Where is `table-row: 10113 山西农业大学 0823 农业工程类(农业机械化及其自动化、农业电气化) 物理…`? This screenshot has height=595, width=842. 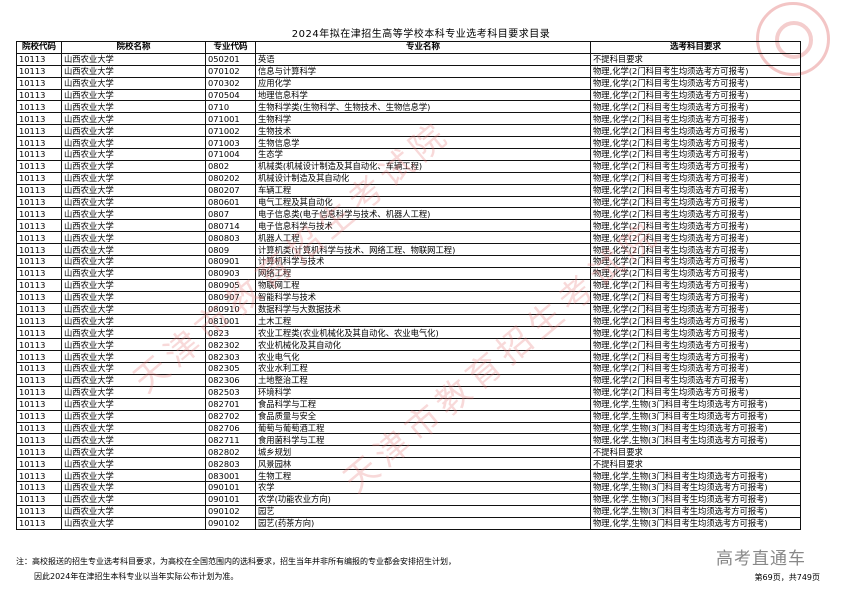 table-row: 10113 山西农业大学 0823 农业工程类(农业机械化及其自动化、农业电气化) 物理… is located at coordinates (408, 333).